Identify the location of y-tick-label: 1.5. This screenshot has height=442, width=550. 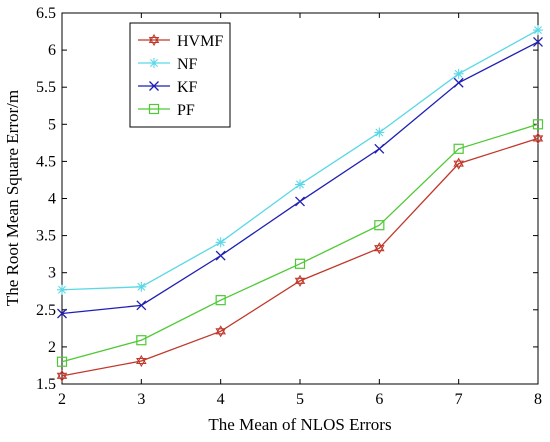
(46, 384).